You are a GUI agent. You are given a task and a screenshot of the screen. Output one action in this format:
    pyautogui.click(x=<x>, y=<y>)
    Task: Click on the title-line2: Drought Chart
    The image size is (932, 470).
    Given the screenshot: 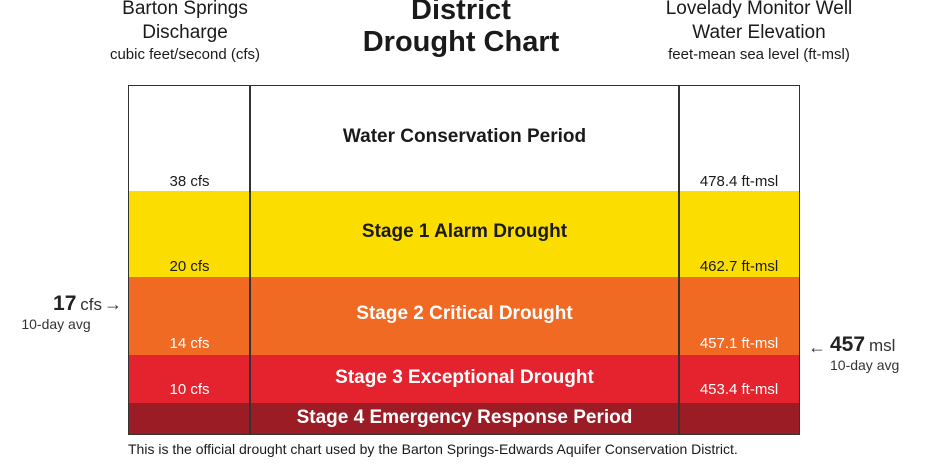 What is the action you would take?
    pyautogui.click(x=461, y=42)
    